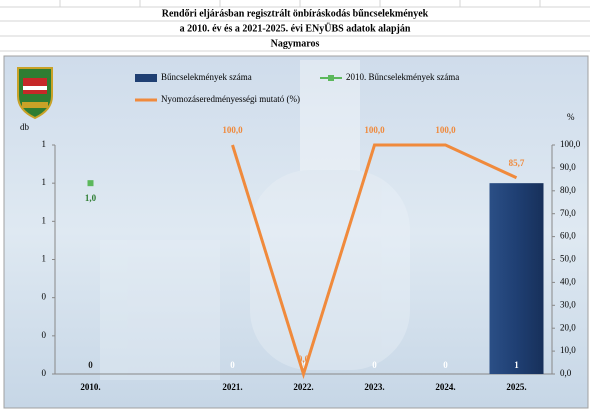  I want to click on bar-value-label: 1, so click(516, 365).